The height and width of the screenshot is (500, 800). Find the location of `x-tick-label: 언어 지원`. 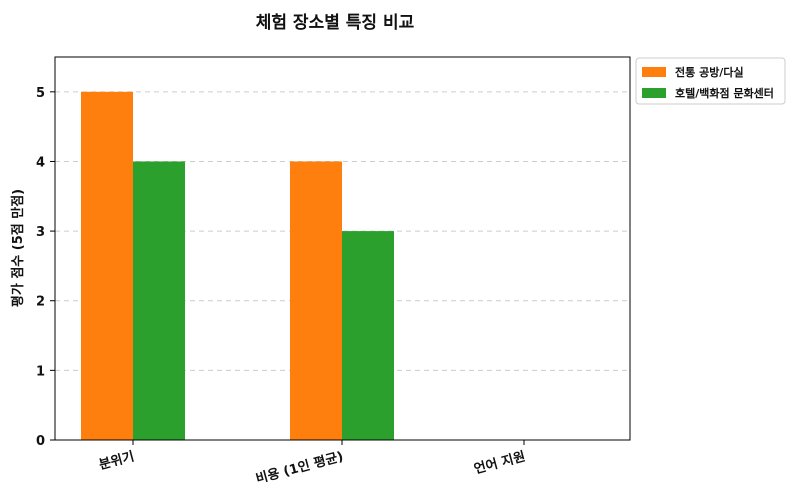

x-tick-label: 언어 지원 is located at coordinates (499, 462).